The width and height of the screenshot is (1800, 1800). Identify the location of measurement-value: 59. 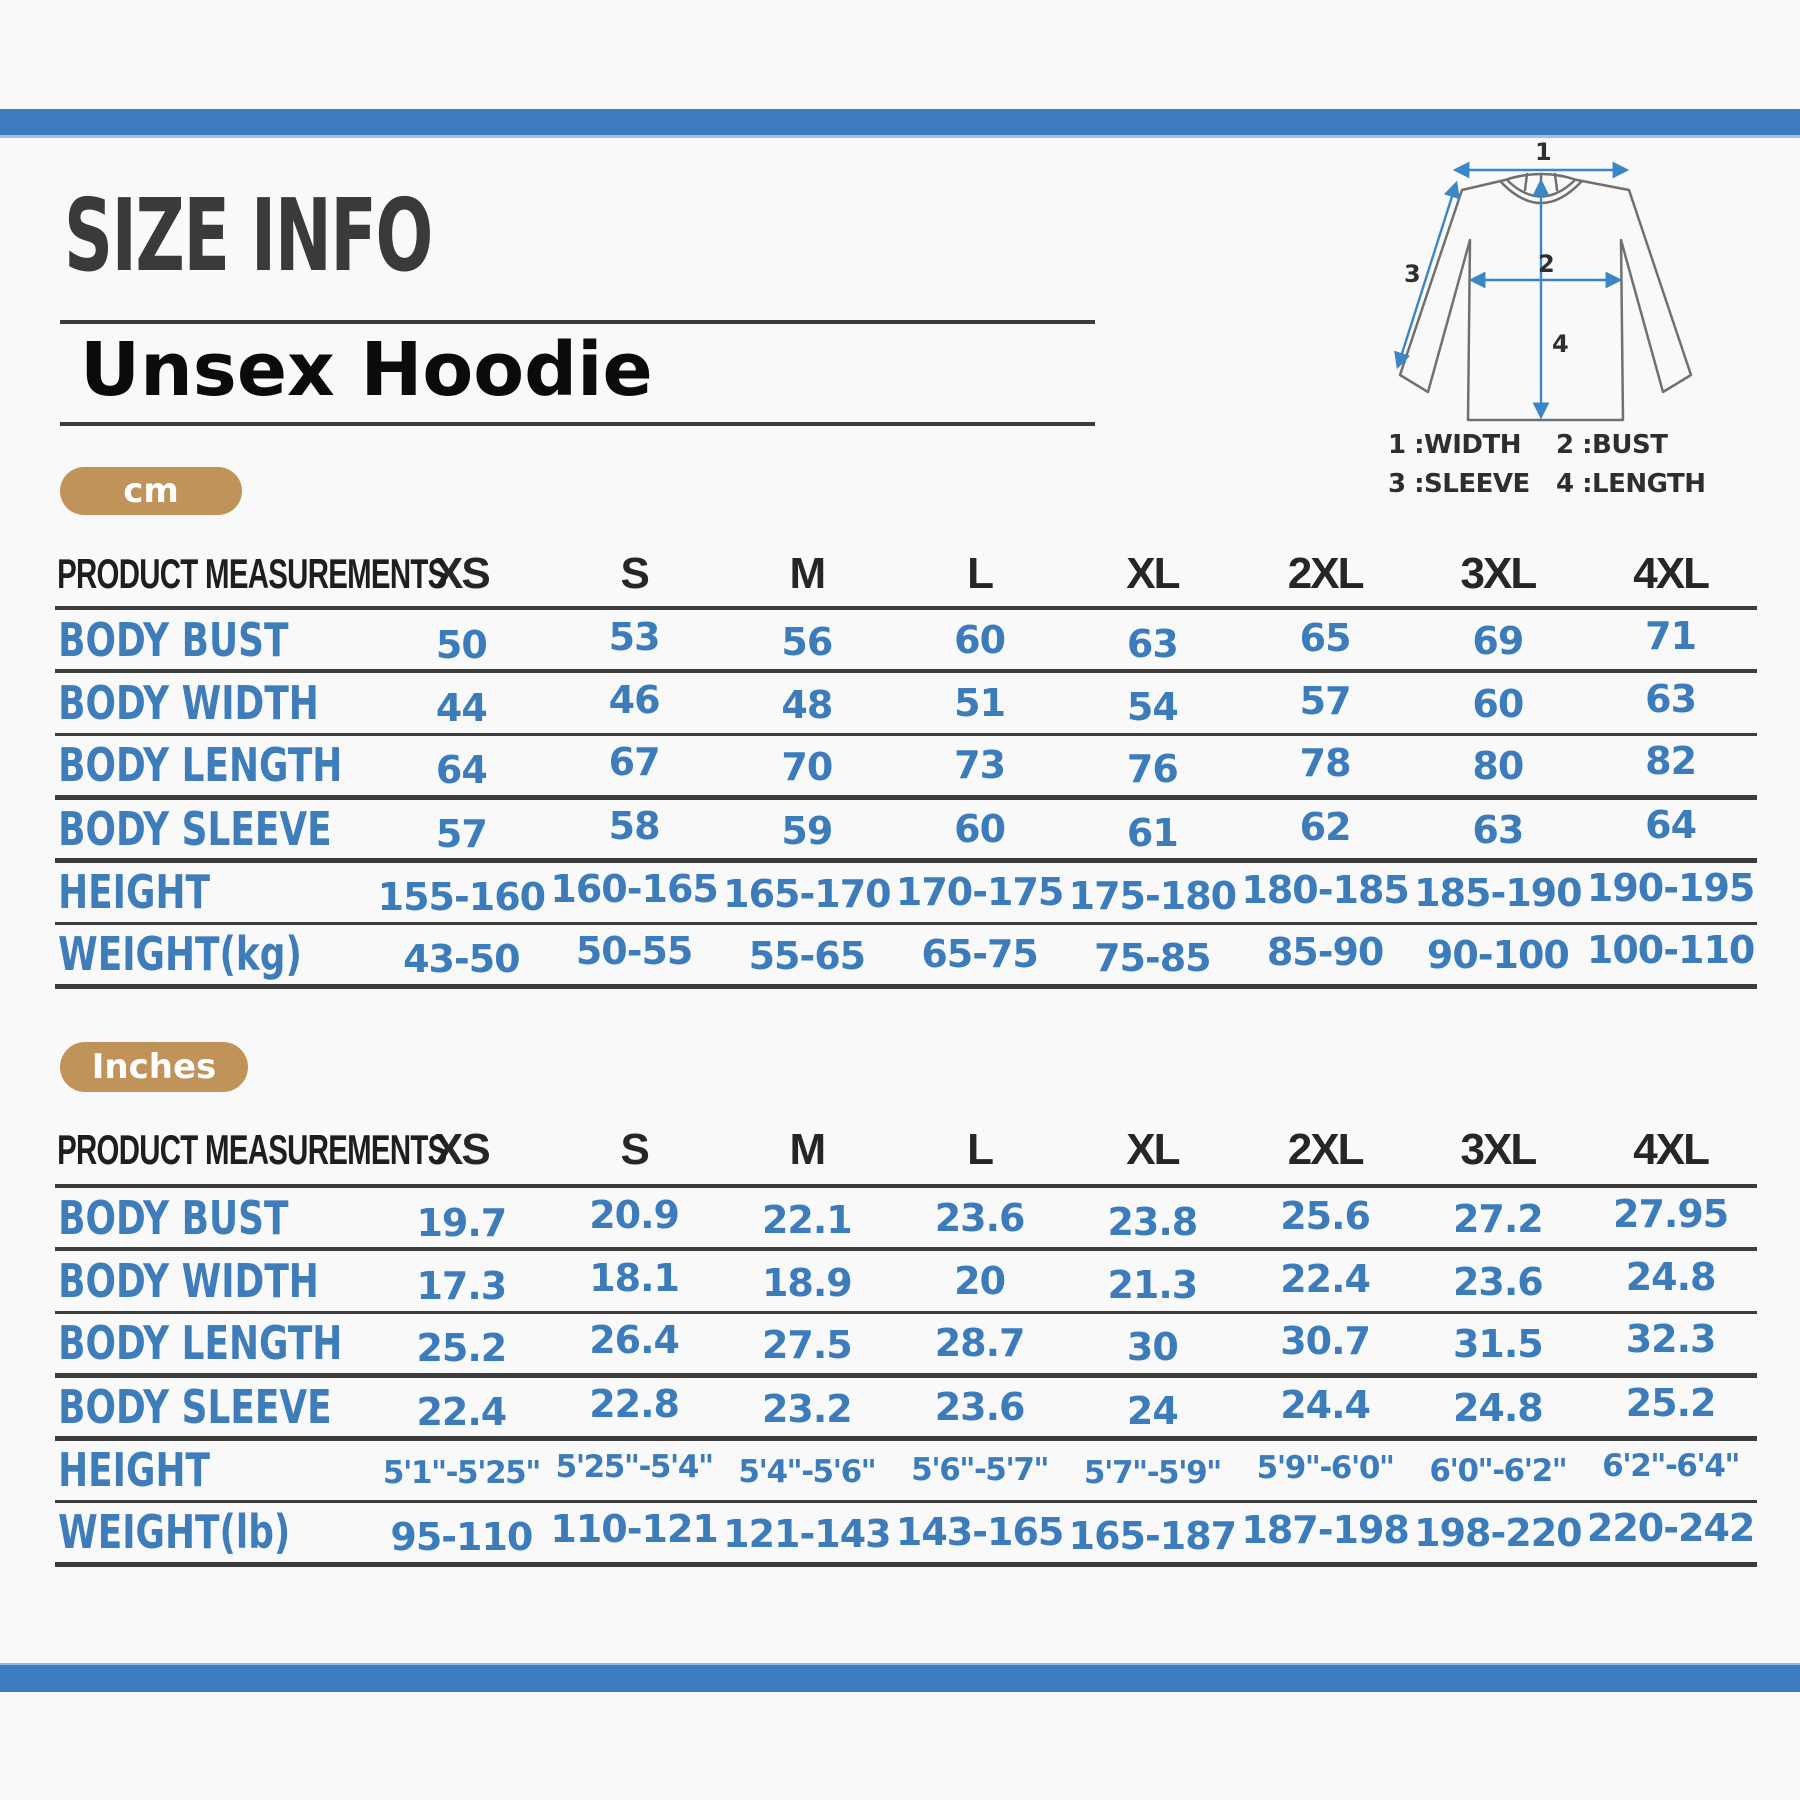
(807, 830).